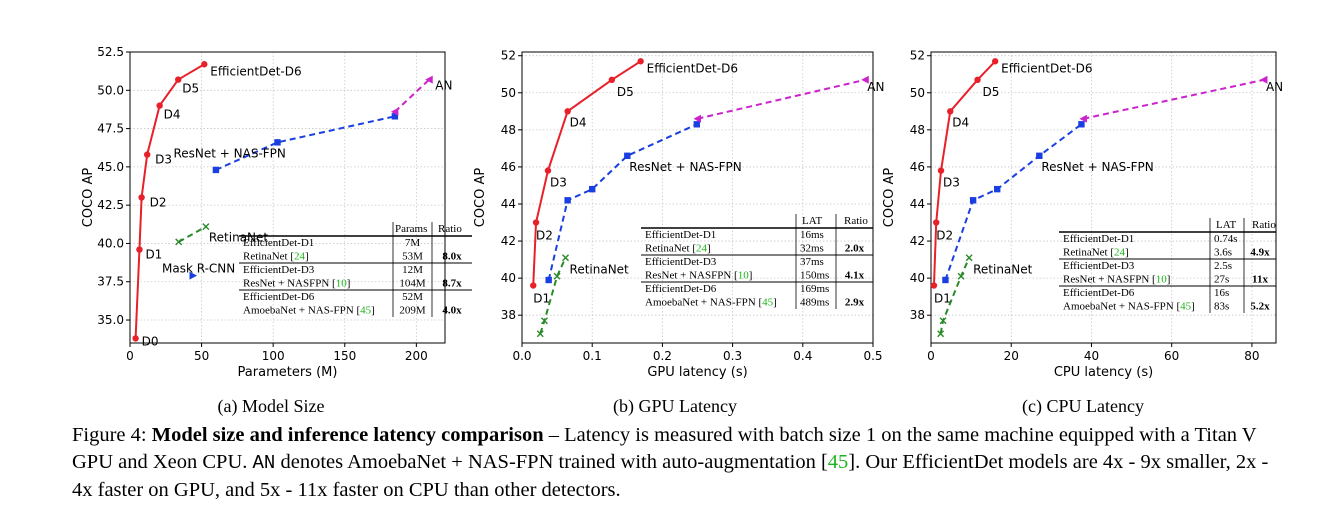  Describe the element at coordinates (452, 257) in the screenshot. I see `table-cell-ratio: 8.0x` at that location.